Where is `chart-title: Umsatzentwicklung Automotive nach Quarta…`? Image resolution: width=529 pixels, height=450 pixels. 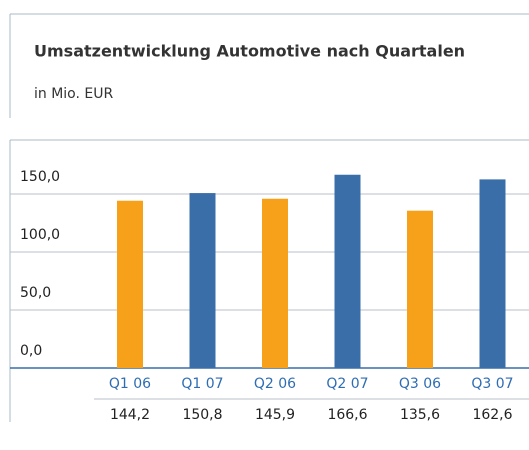 chart-title: Umsatzentwicklung Automotive nach Quarta… is located at coordinates (249, 51).